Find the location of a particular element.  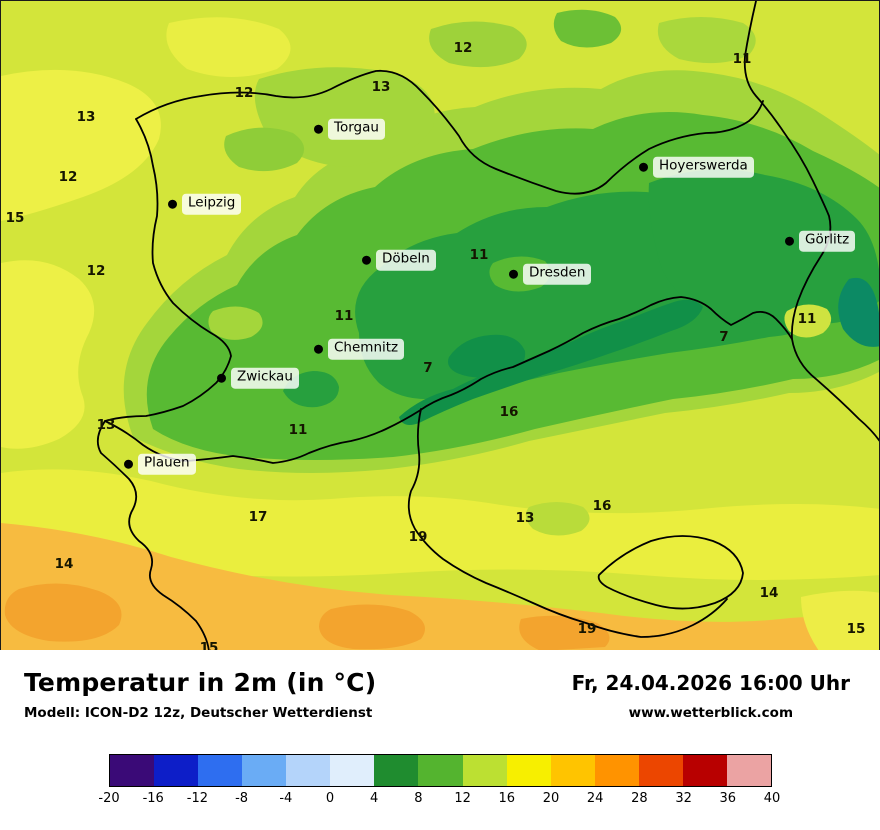

city-label: Hoyerswerda is located at coordinates (703, 167).